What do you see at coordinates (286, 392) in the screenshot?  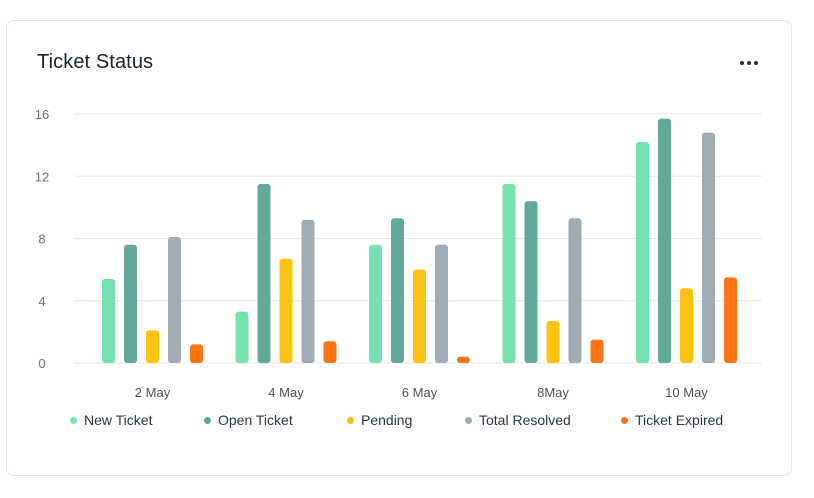 I see `x-tick-label: 4 May` at bounding box center [286, 392].